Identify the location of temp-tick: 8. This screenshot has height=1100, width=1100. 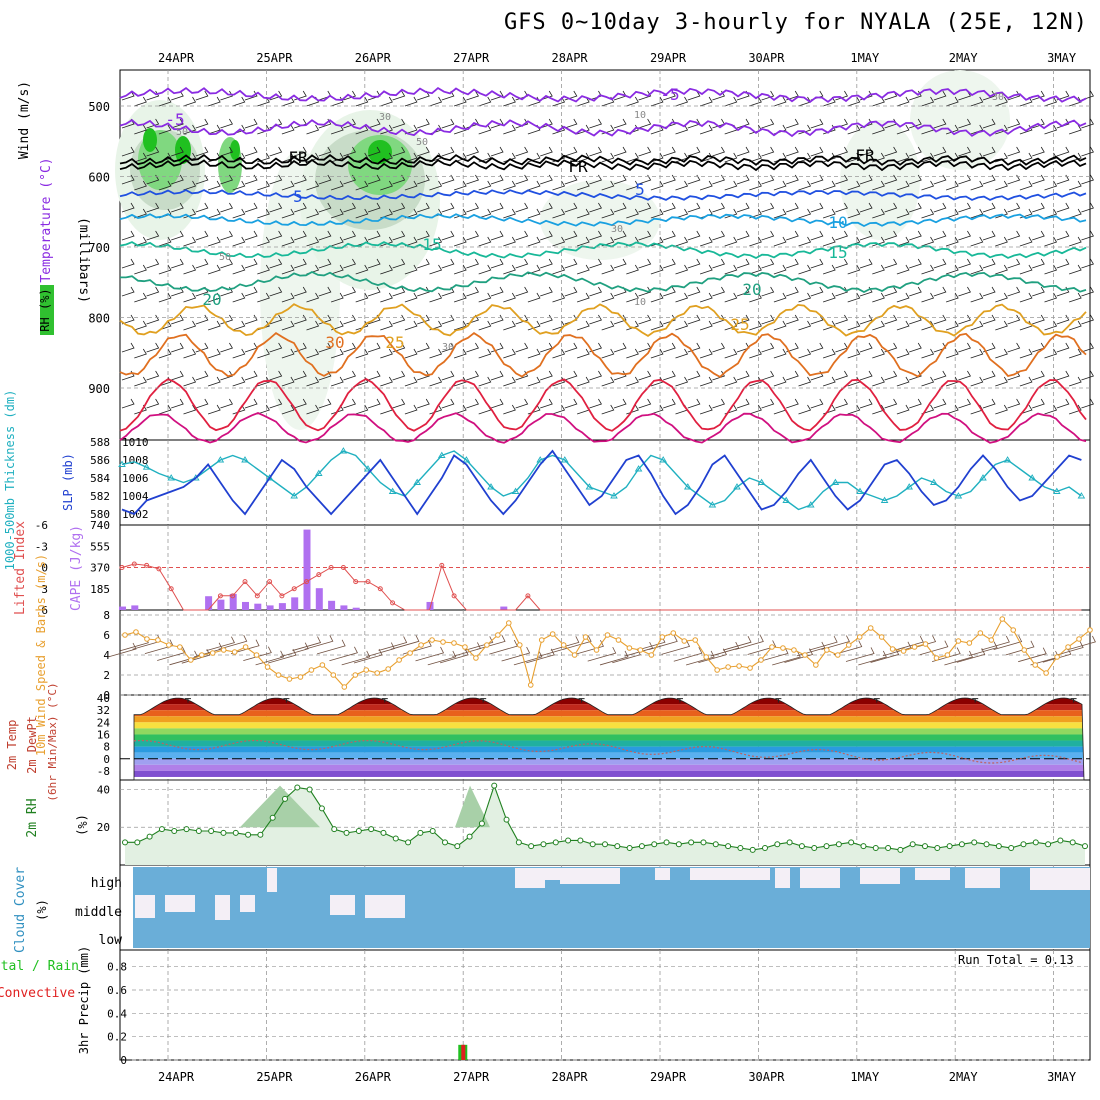
(106, 747).